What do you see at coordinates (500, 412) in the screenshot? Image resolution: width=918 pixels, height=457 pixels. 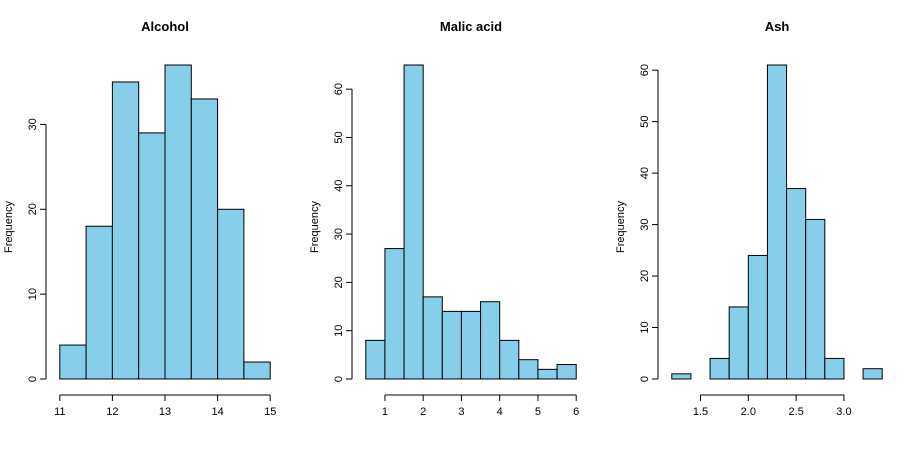 I see `x-tick-label: 4` at bounding box center [500, 412].